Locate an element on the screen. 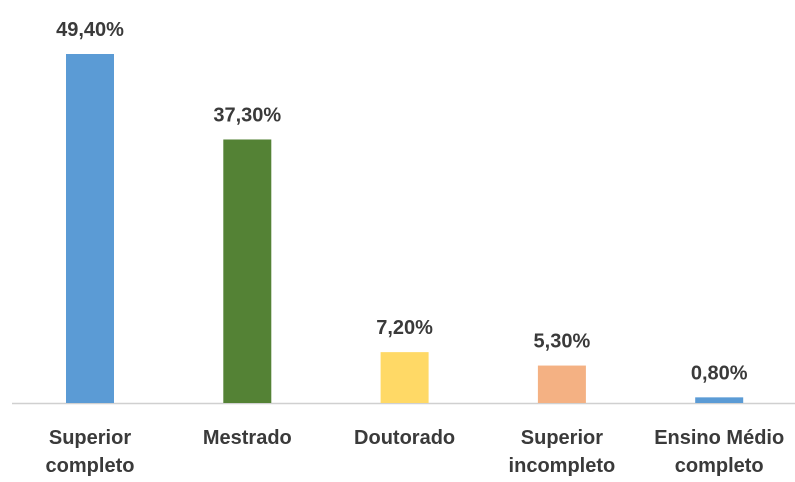  category-label: Doutorado is located at coordinates (405, 438).